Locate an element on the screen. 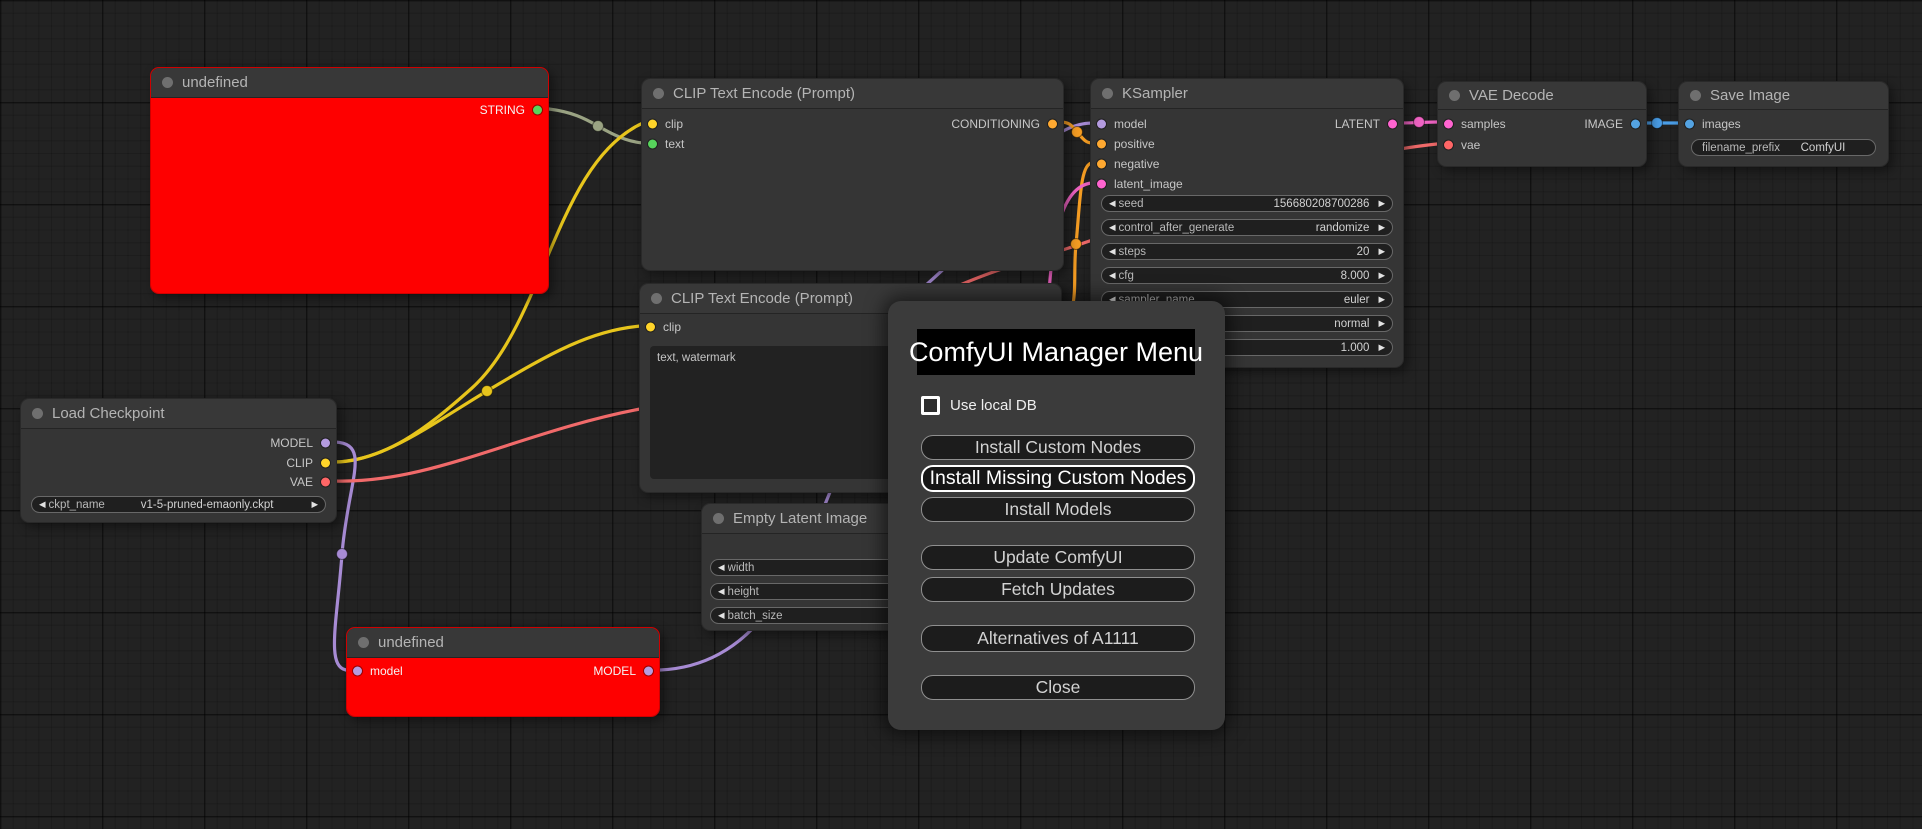 The width and height of the screenshot is (1922, 829). node-undefined-top: undefined STRING is located at coordinates (349, 180).